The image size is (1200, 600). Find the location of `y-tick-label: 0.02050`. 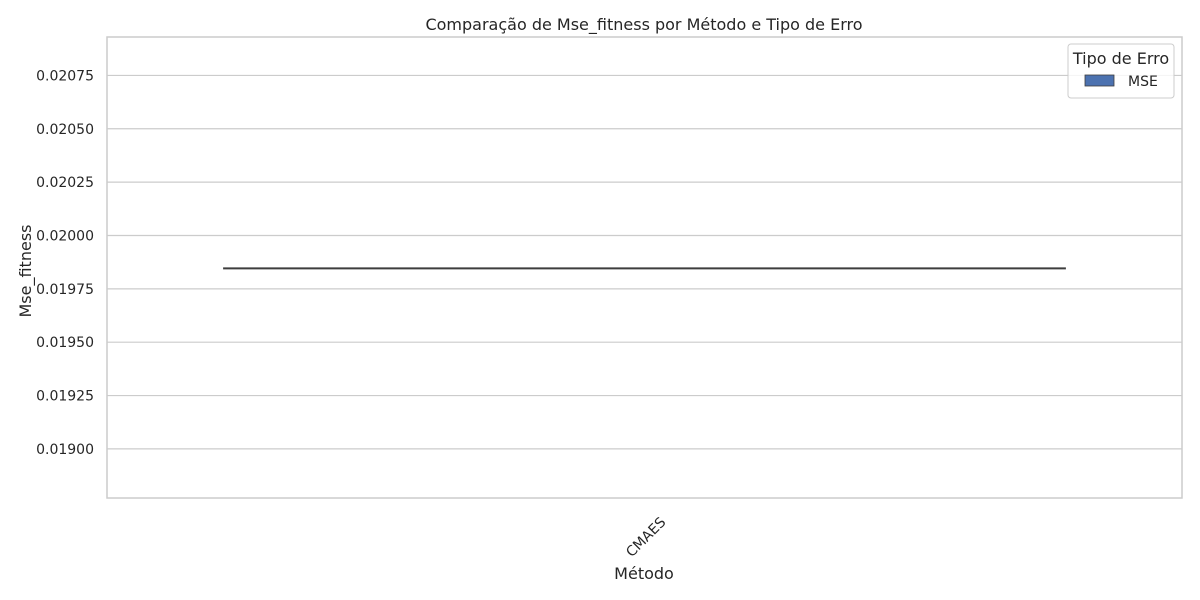

y-tick-label: 0.02050 is located at coordinates (65, 130).